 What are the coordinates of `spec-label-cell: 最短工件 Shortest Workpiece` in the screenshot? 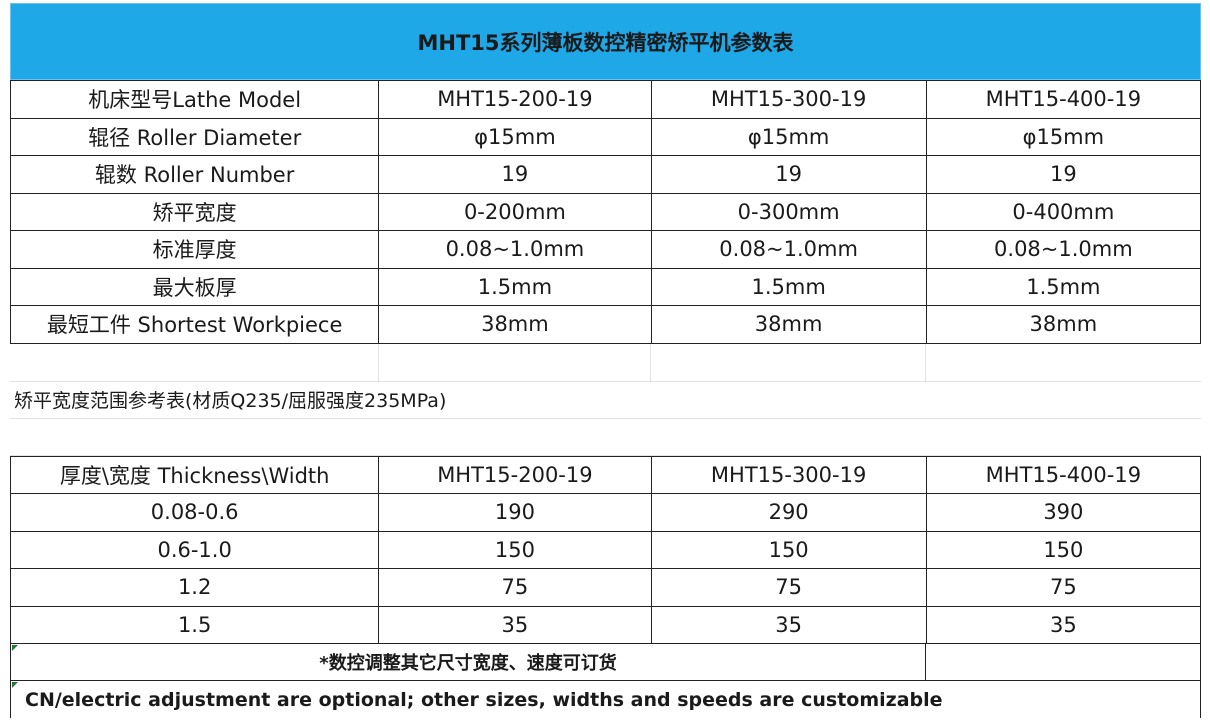 It's located at (194, 324).